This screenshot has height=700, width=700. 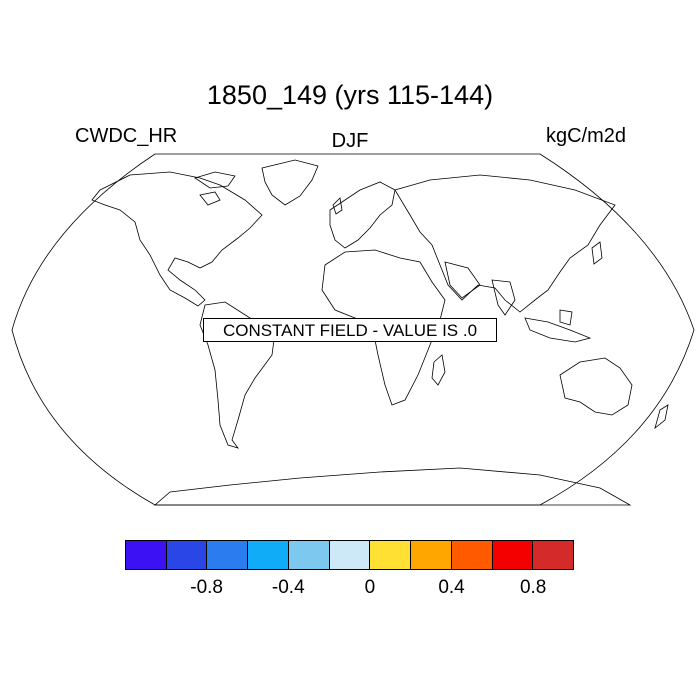 I want to click on colorbar-tick-label: 0, so click(x=370, y=587).